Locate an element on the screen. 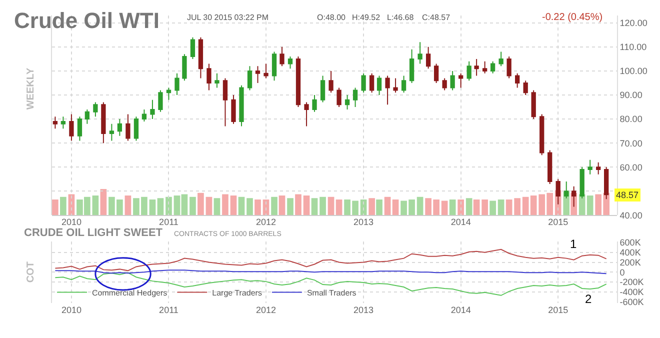 This screenshot has width=660, height=338. x-tick-label: 2010 is located at coordinates (71, 309).